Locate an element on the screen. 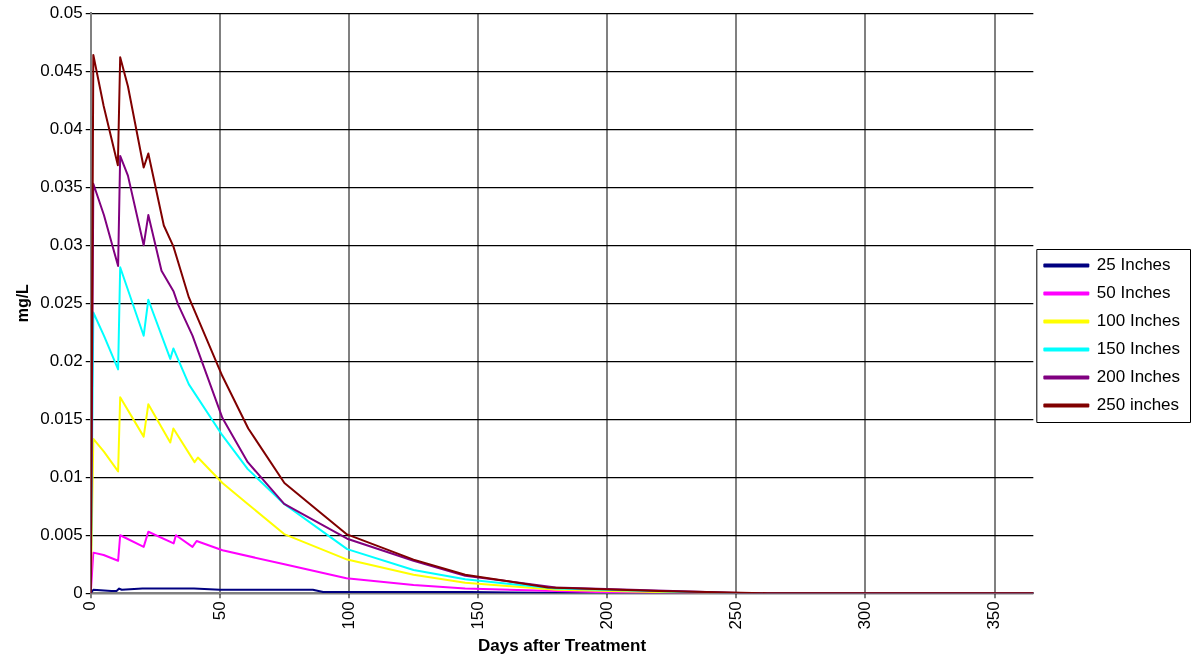 The height and width of the screenshot is (667, 1192). x-tick-label: 50 is located at coordinates (219, 611).